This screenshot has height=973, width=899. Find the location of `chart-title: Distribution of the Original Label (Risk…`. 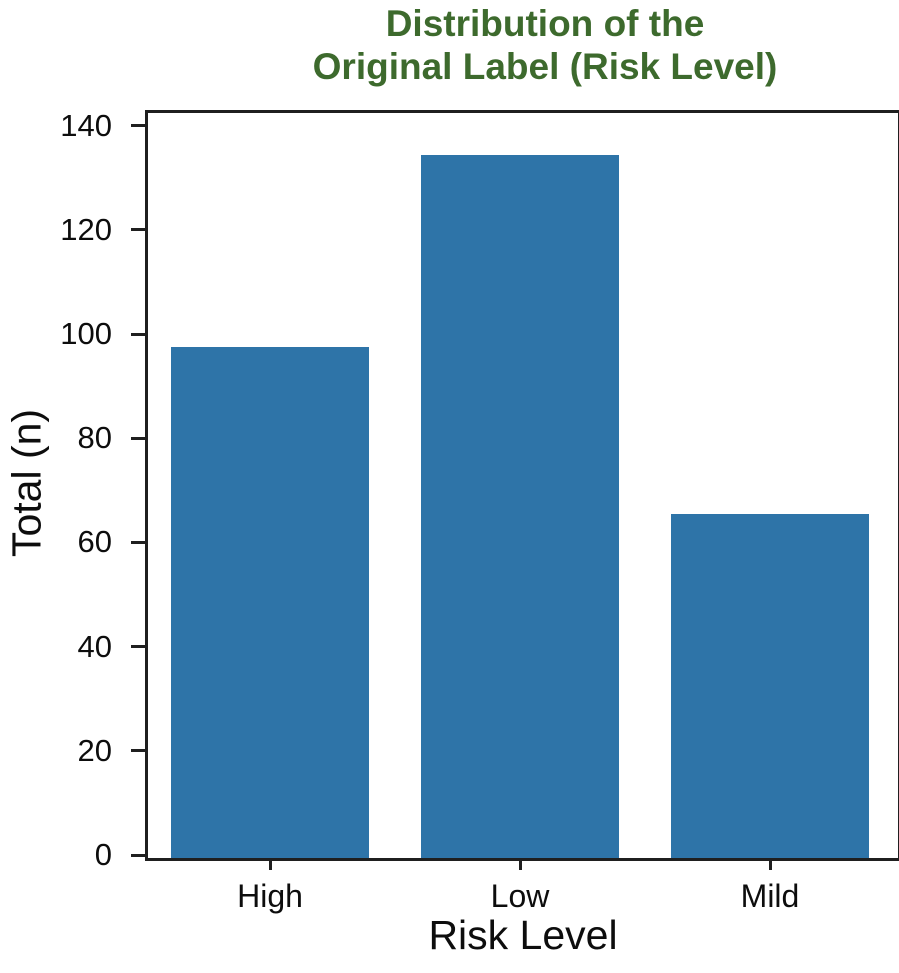

chart-title: Distribution of the Original Label (Risk… is located at coordinates (545, 45).